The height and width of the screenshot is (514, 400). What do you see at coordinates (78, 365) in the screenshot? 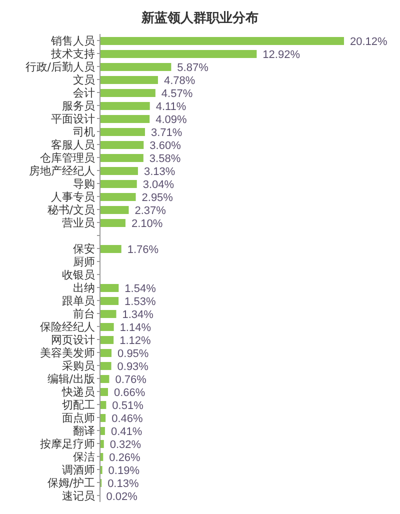
I see `y-tick-label: 采购员` at bounding box center [78, 365].